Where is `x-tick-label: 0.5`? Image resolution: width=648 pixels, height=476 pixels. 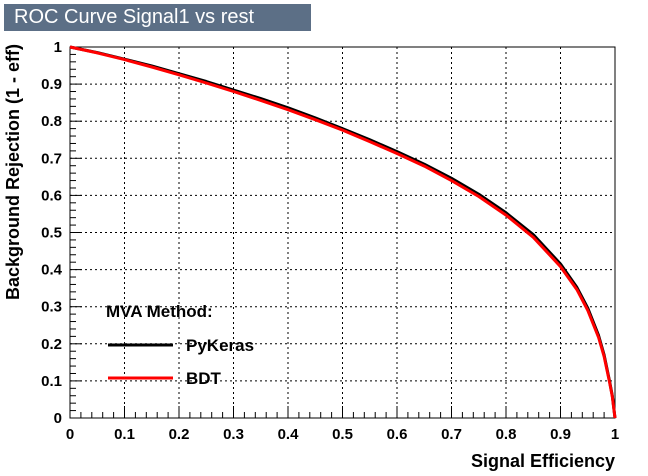
x-tick-label: 0.5 is located at coordinates (342, 434).